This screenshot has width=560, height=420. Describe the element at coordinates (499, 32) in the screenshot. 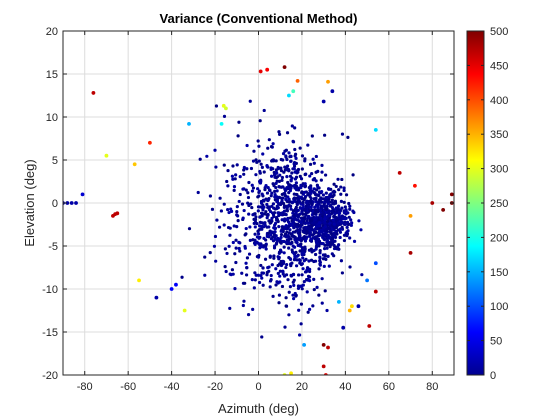

I see `colorbar-tick-label: 500` at that location.